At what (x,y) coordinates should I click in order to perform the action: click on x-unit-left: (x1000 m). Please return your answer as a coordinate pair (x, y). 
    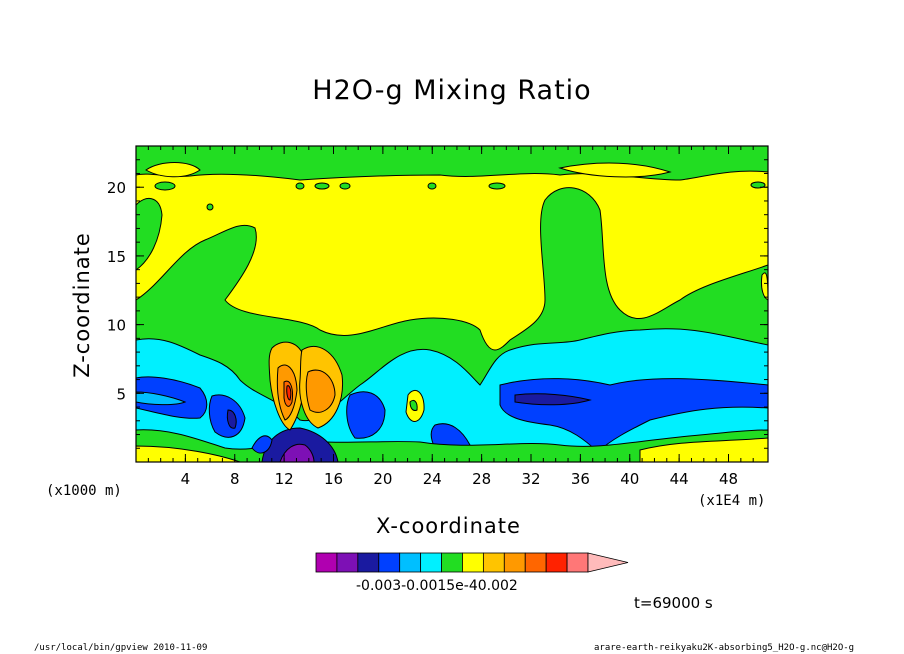
    Looking at the image, I should click on (84, 491).